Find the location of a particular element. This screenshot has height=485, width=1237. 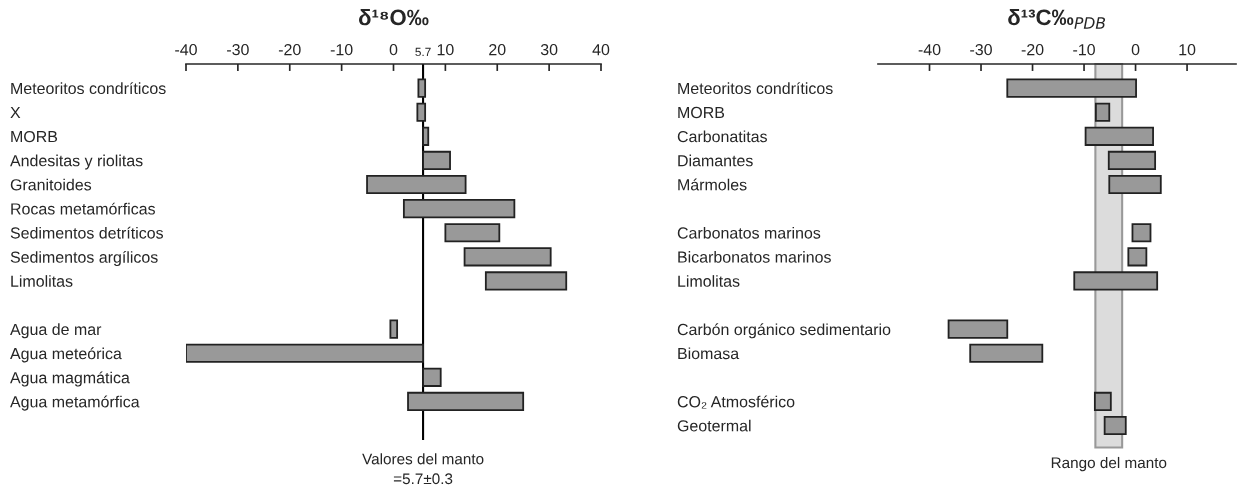

y-tick-label: Bicarbonatos marinos is located at coordinates (754, 257).